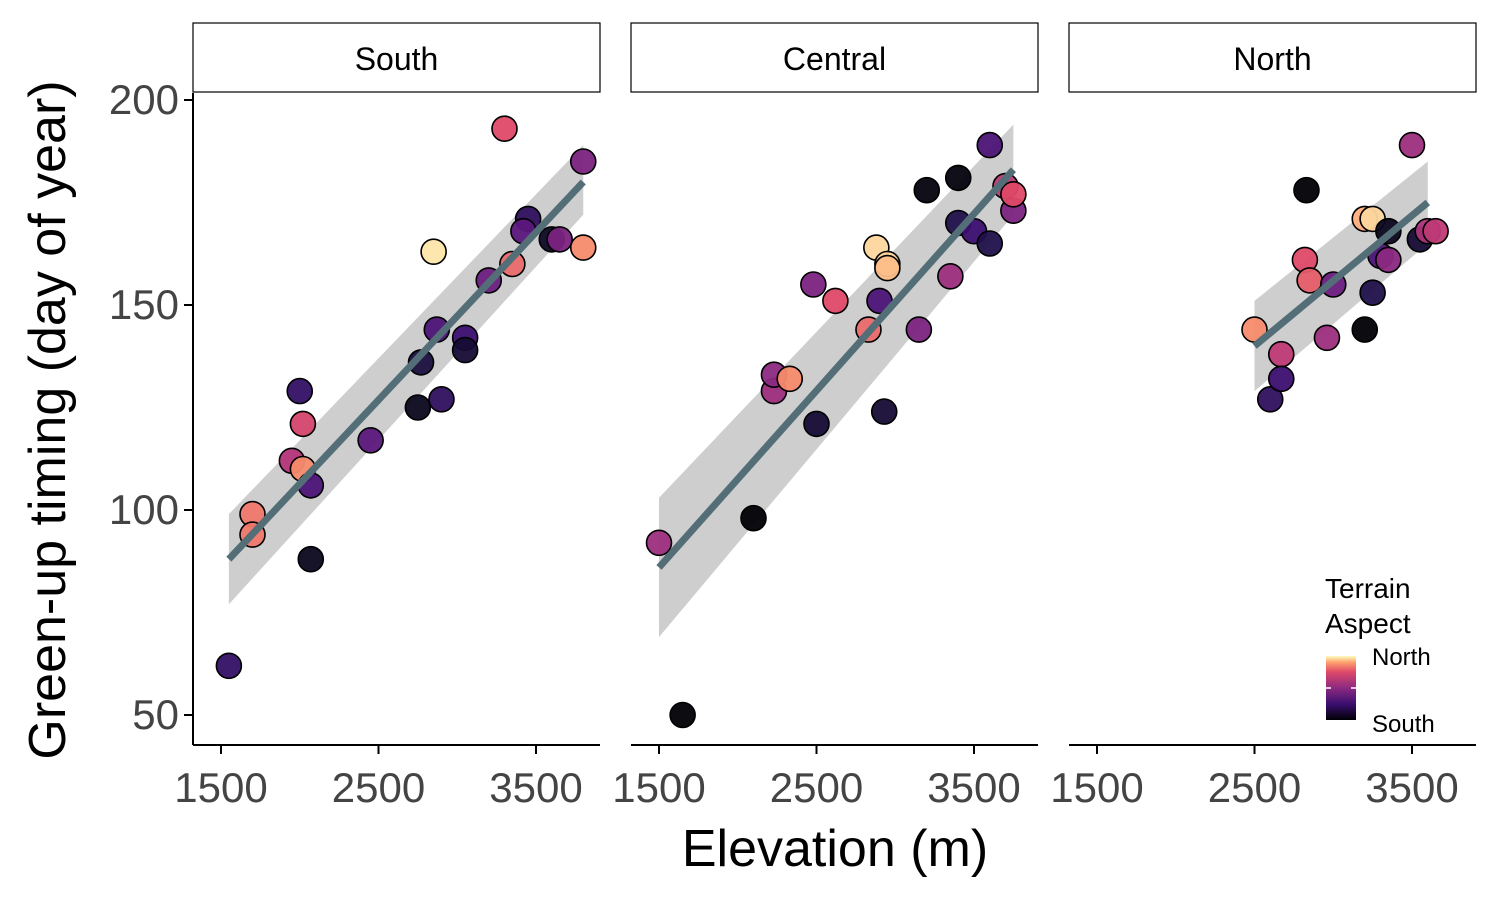 The image size is (1500, 900). I want to click on legend: Terrain Aspect North South, so click(1380, 655).